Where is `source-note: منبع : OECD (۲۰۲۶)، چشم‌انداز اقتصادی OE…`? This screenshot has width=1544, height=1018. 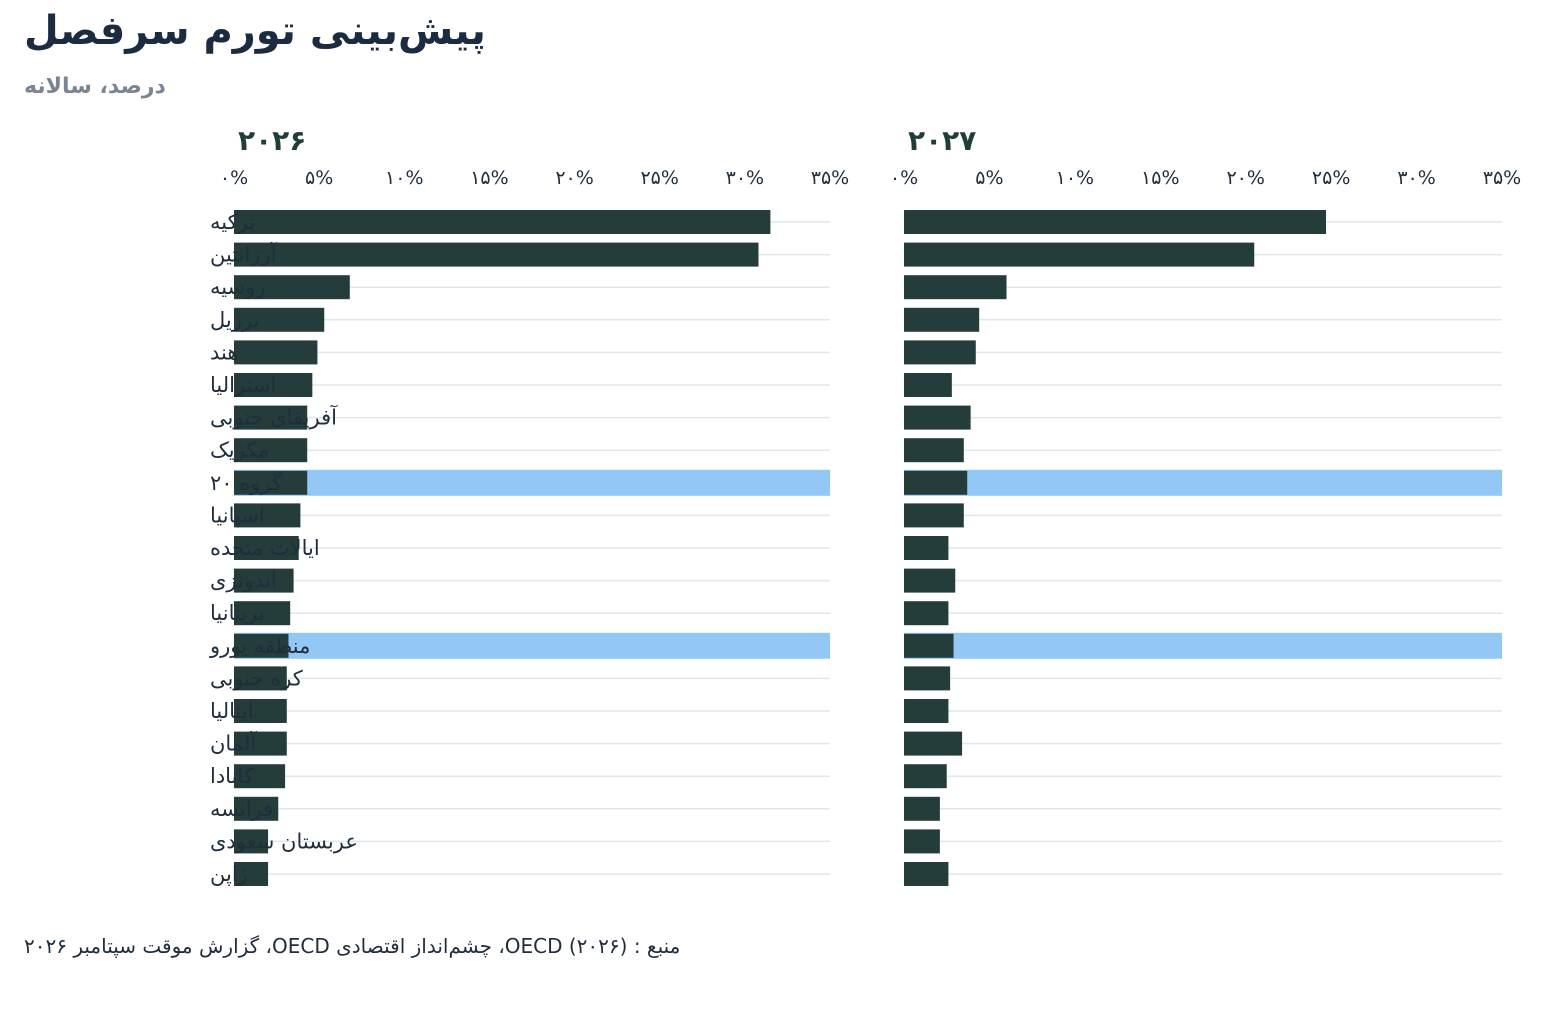 source-note: منبع : OECD (۲۰۲۶)، چشم‌انداز اقتصادی OE… is located at coordinates (352, 946).